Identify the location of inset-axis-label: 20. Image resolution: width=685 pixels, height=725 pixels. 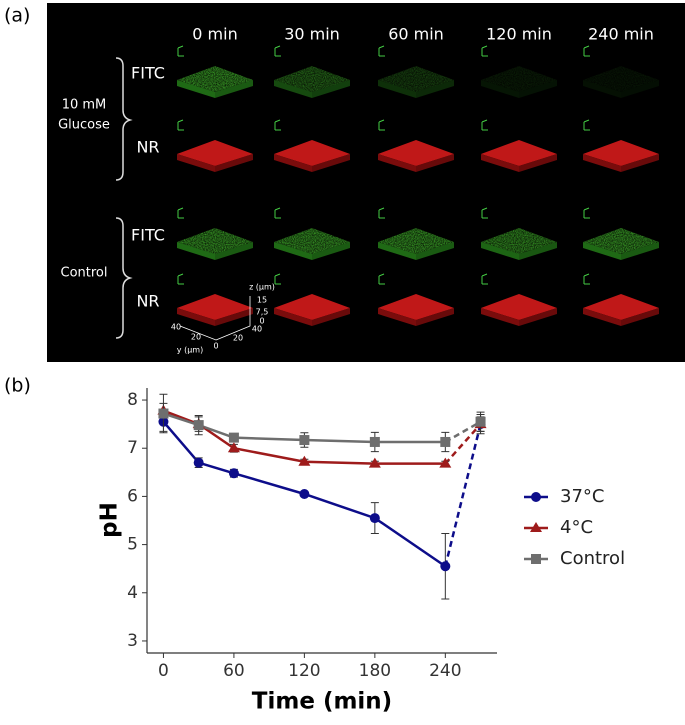
(238, 338).